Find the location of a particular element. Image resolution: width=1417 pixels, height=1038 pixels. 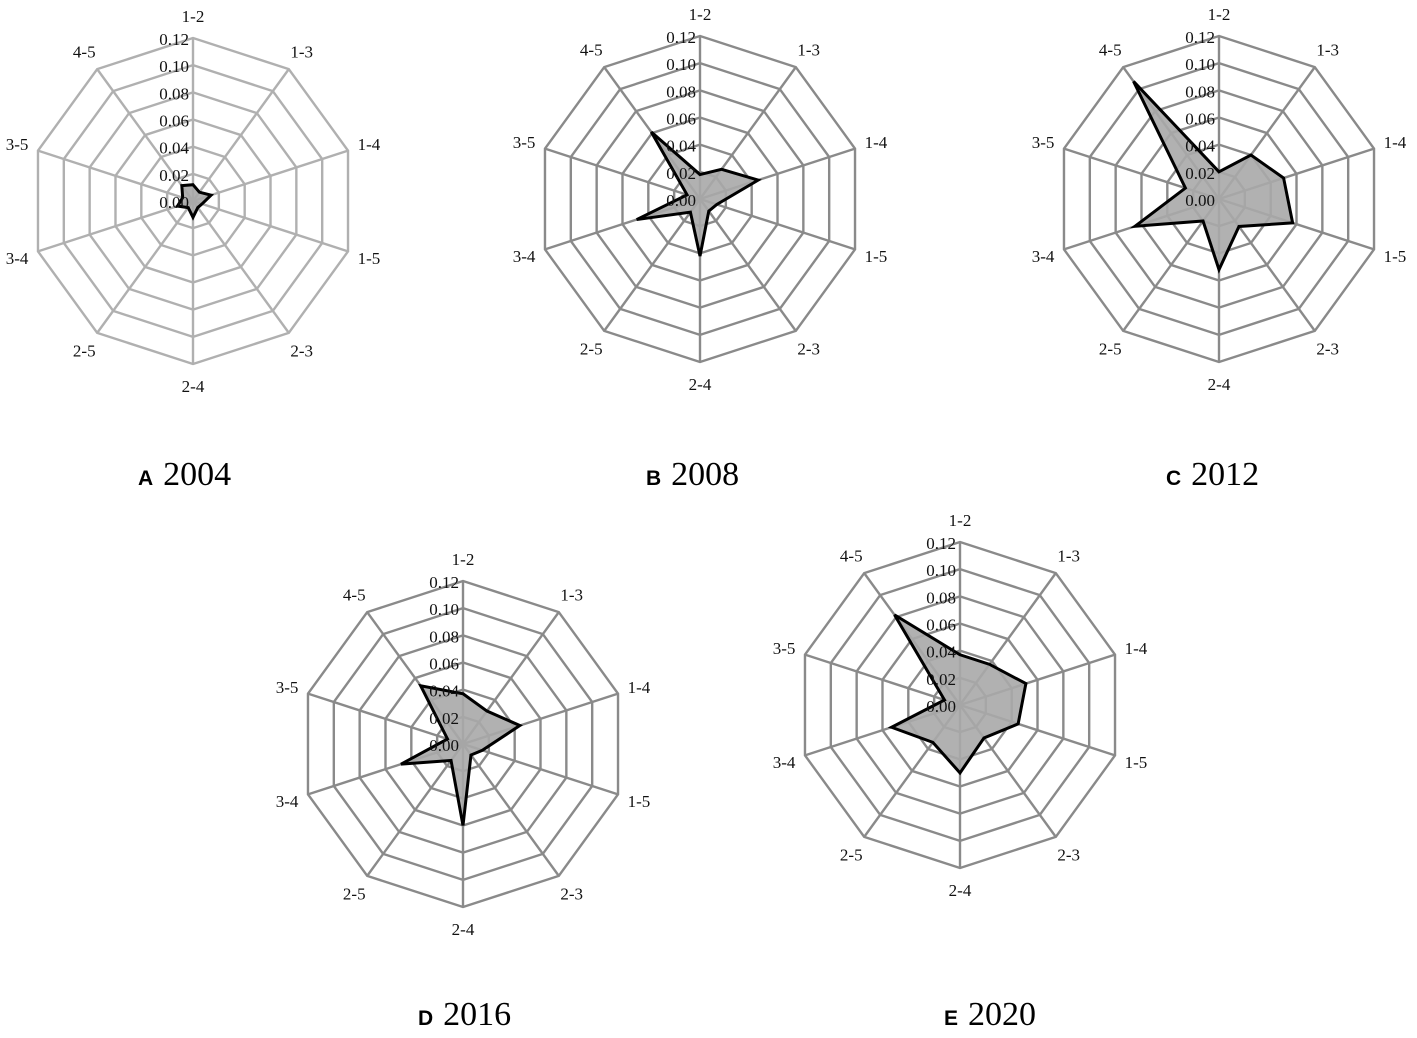

caption-b: B 2008 is located at coordinates (692, 475).